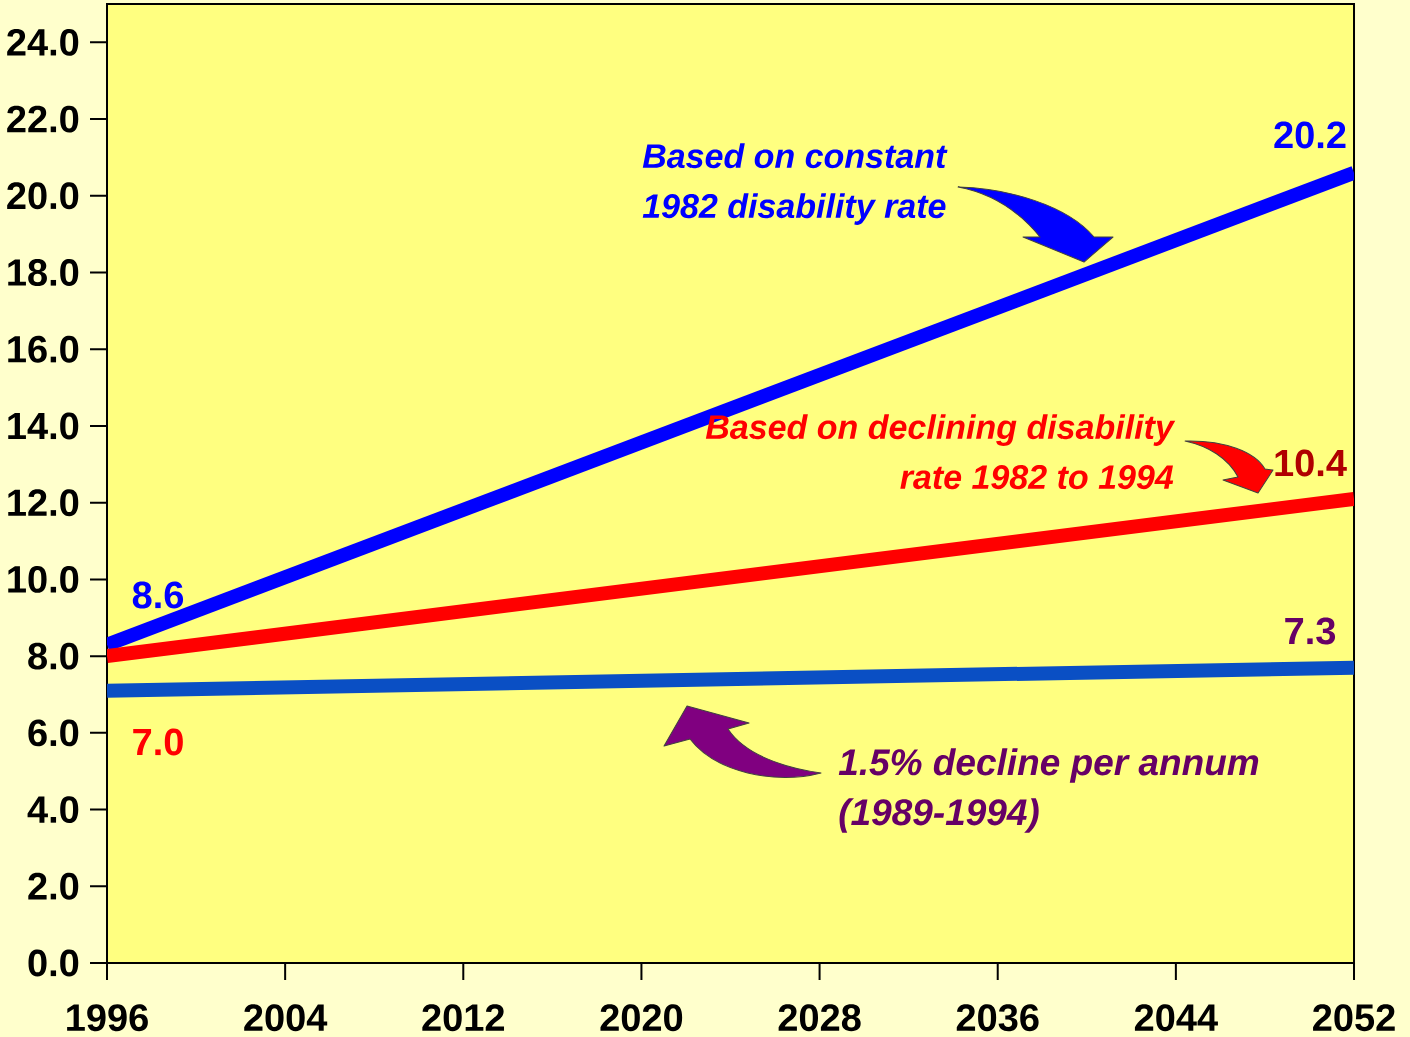 The width and height of the screenshot is (1410, 1037). What do you see at coordinates (1310, 631) in the screenshot?
I see `annotation: 7.3` at bounding box center [1310, 631].